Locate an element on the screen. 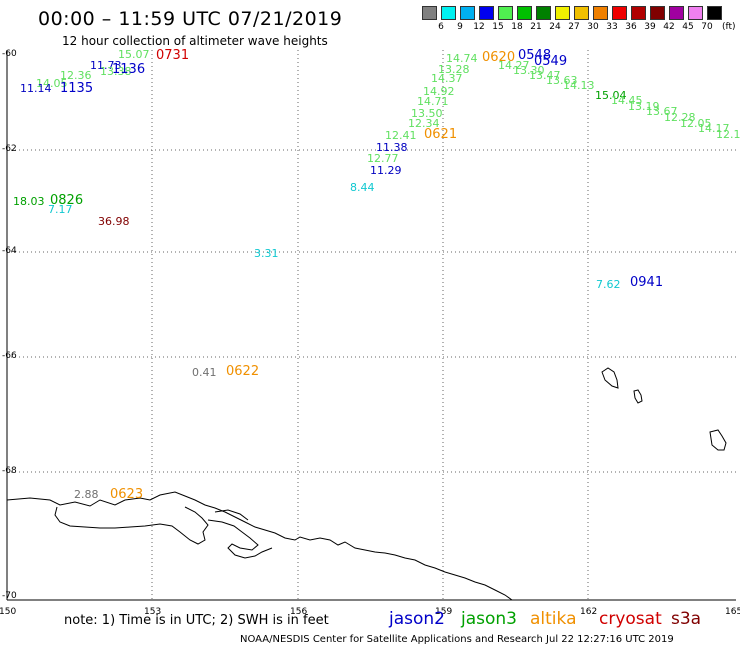 This screenshot has width=740, height=650. pass-time-label: 0622 is located at coordinates (243, 371).